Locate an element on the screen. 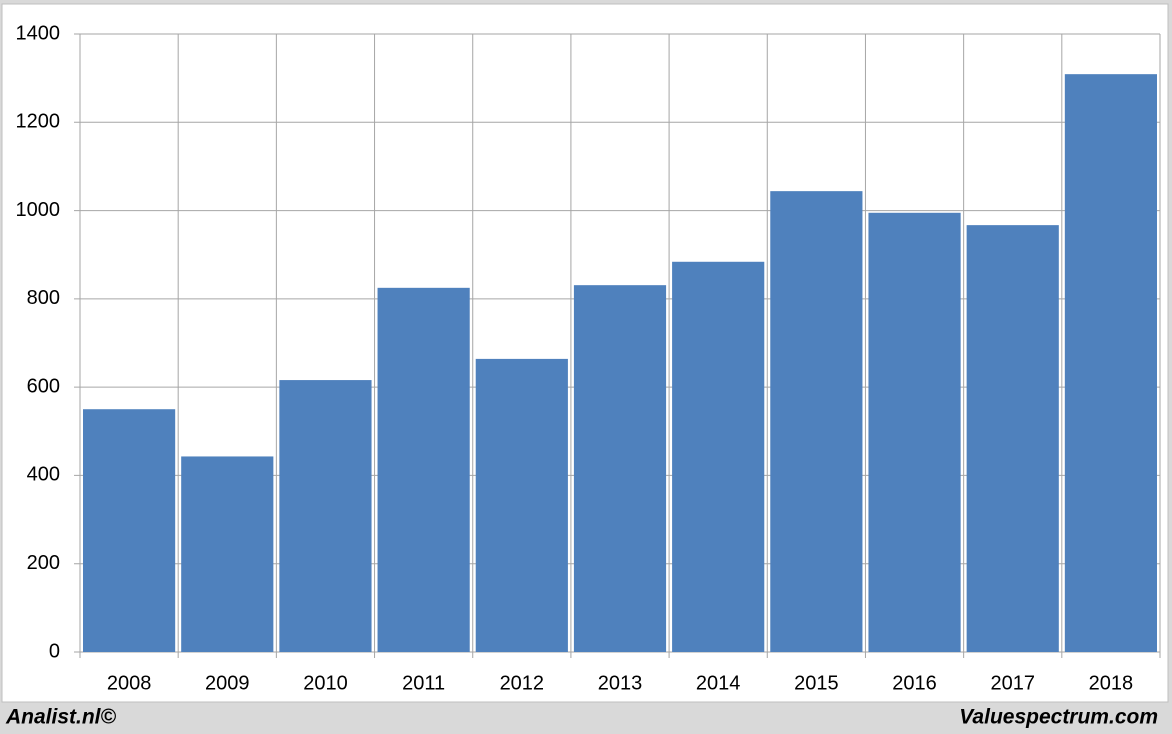  x-tick-label: 2017 is located at coordinates (1012, 683).